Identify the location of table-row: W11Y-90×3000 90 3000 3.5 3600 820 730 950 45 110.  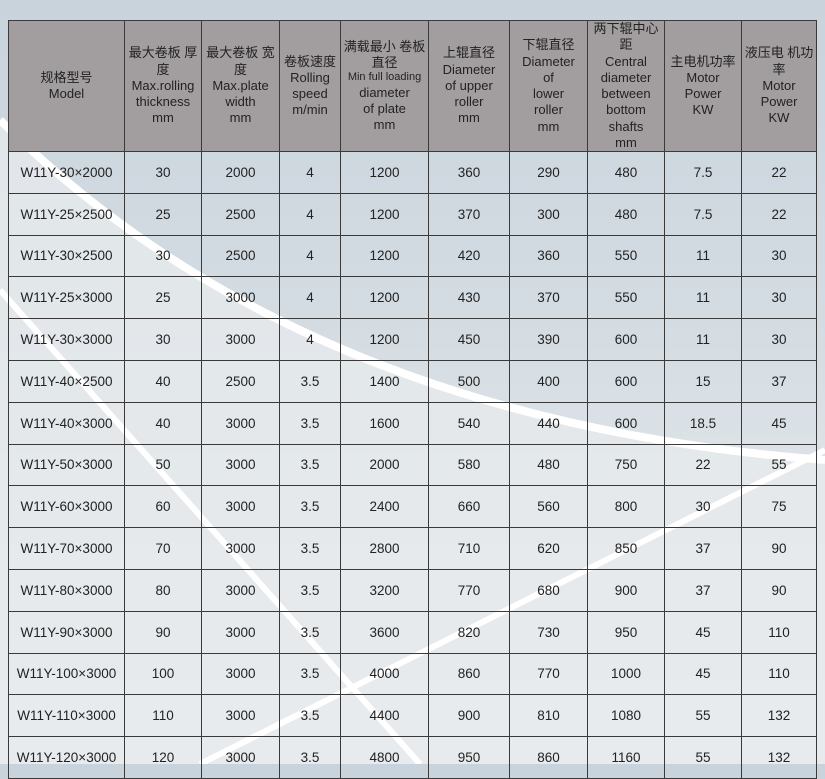
(412, 632).